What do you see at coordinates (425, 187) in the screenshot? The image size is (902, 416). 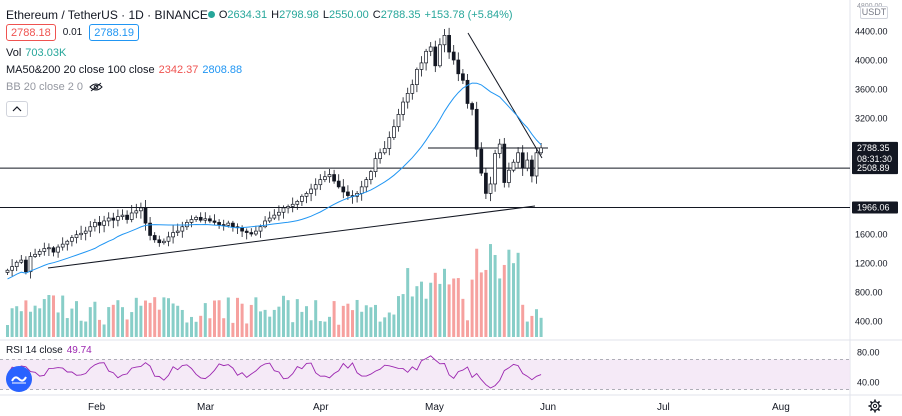 I see `horizontal-lines` at bounding box center [425, 187].